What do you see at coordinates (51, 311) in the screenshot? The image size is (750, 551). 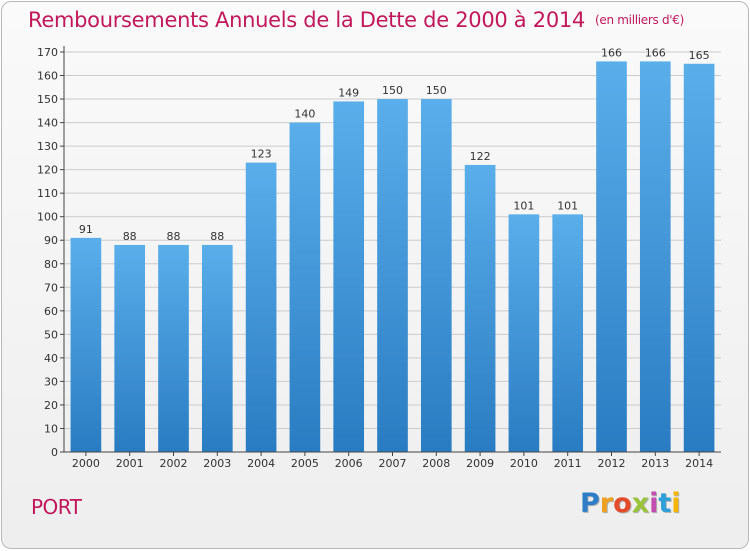 I see `y-tick-label: 60` at bounding box center [51, 311].